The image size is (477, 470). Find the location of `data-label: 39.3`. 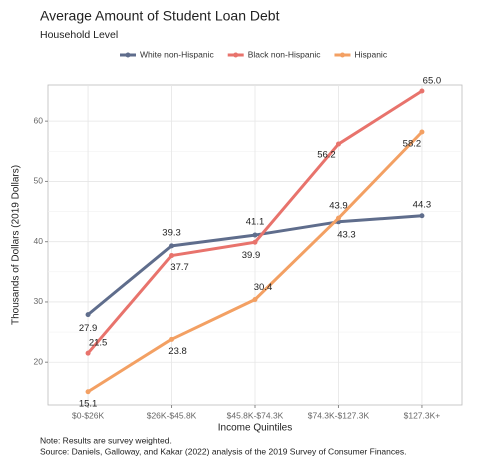

data-label: 39.3 is located at coordinates (171, 232).